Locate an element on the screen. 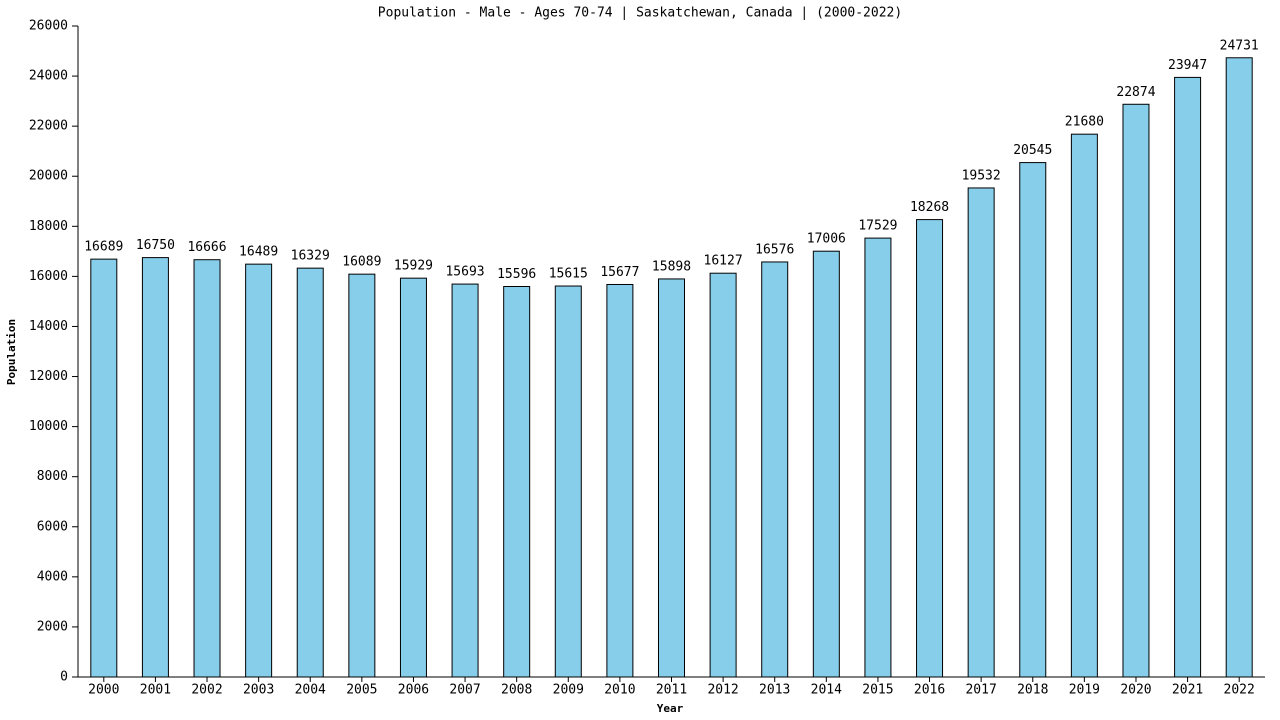  y-tick-label: 2000 is located at coordinates (52, 626).